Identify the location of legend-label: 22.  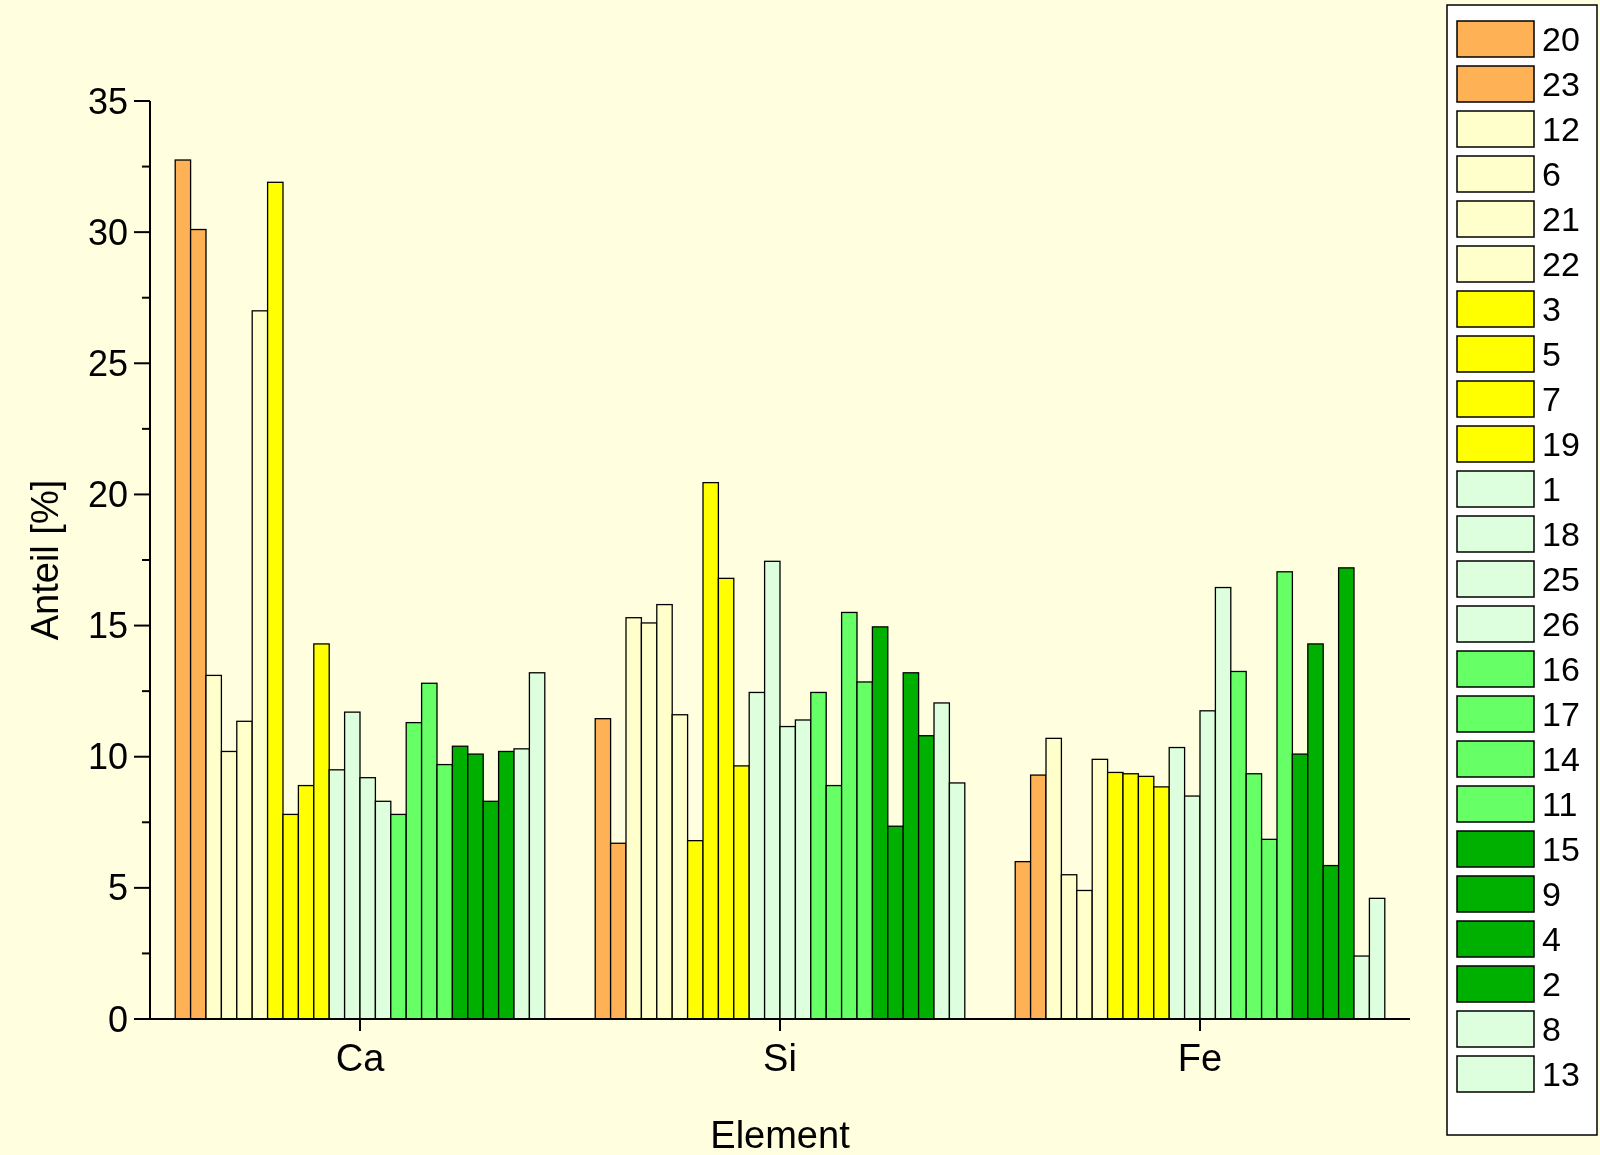
(1561, 263).